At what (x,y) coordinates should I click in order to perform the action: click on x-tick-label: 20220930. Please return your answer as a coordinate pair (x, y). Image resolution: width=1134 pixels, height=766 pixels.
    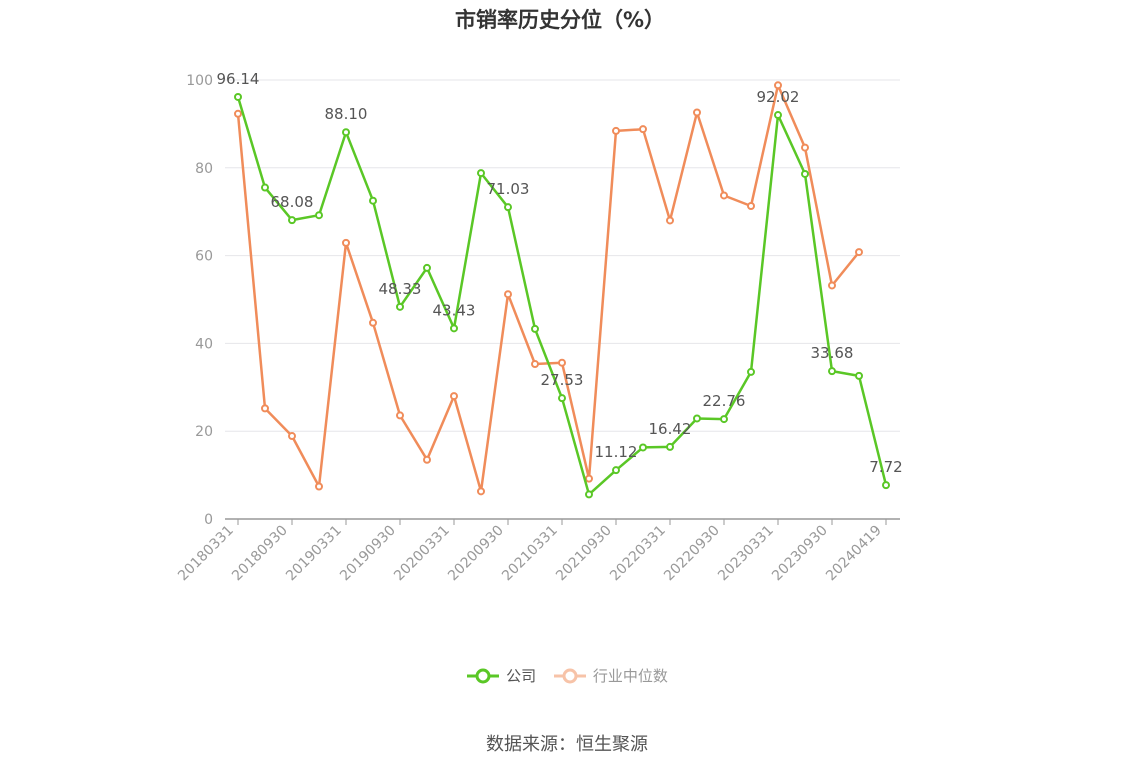
    Looking at the image, I should click on (692, 554).